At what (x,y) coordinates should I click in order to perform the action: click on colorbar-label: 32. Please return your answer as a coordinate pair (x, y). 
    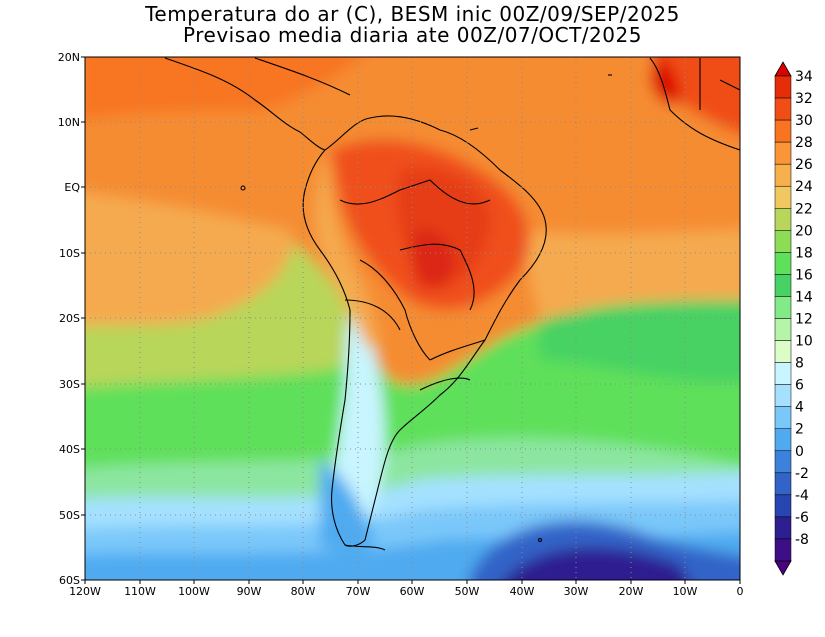
    Looking at the image, I should click on (804, 99).